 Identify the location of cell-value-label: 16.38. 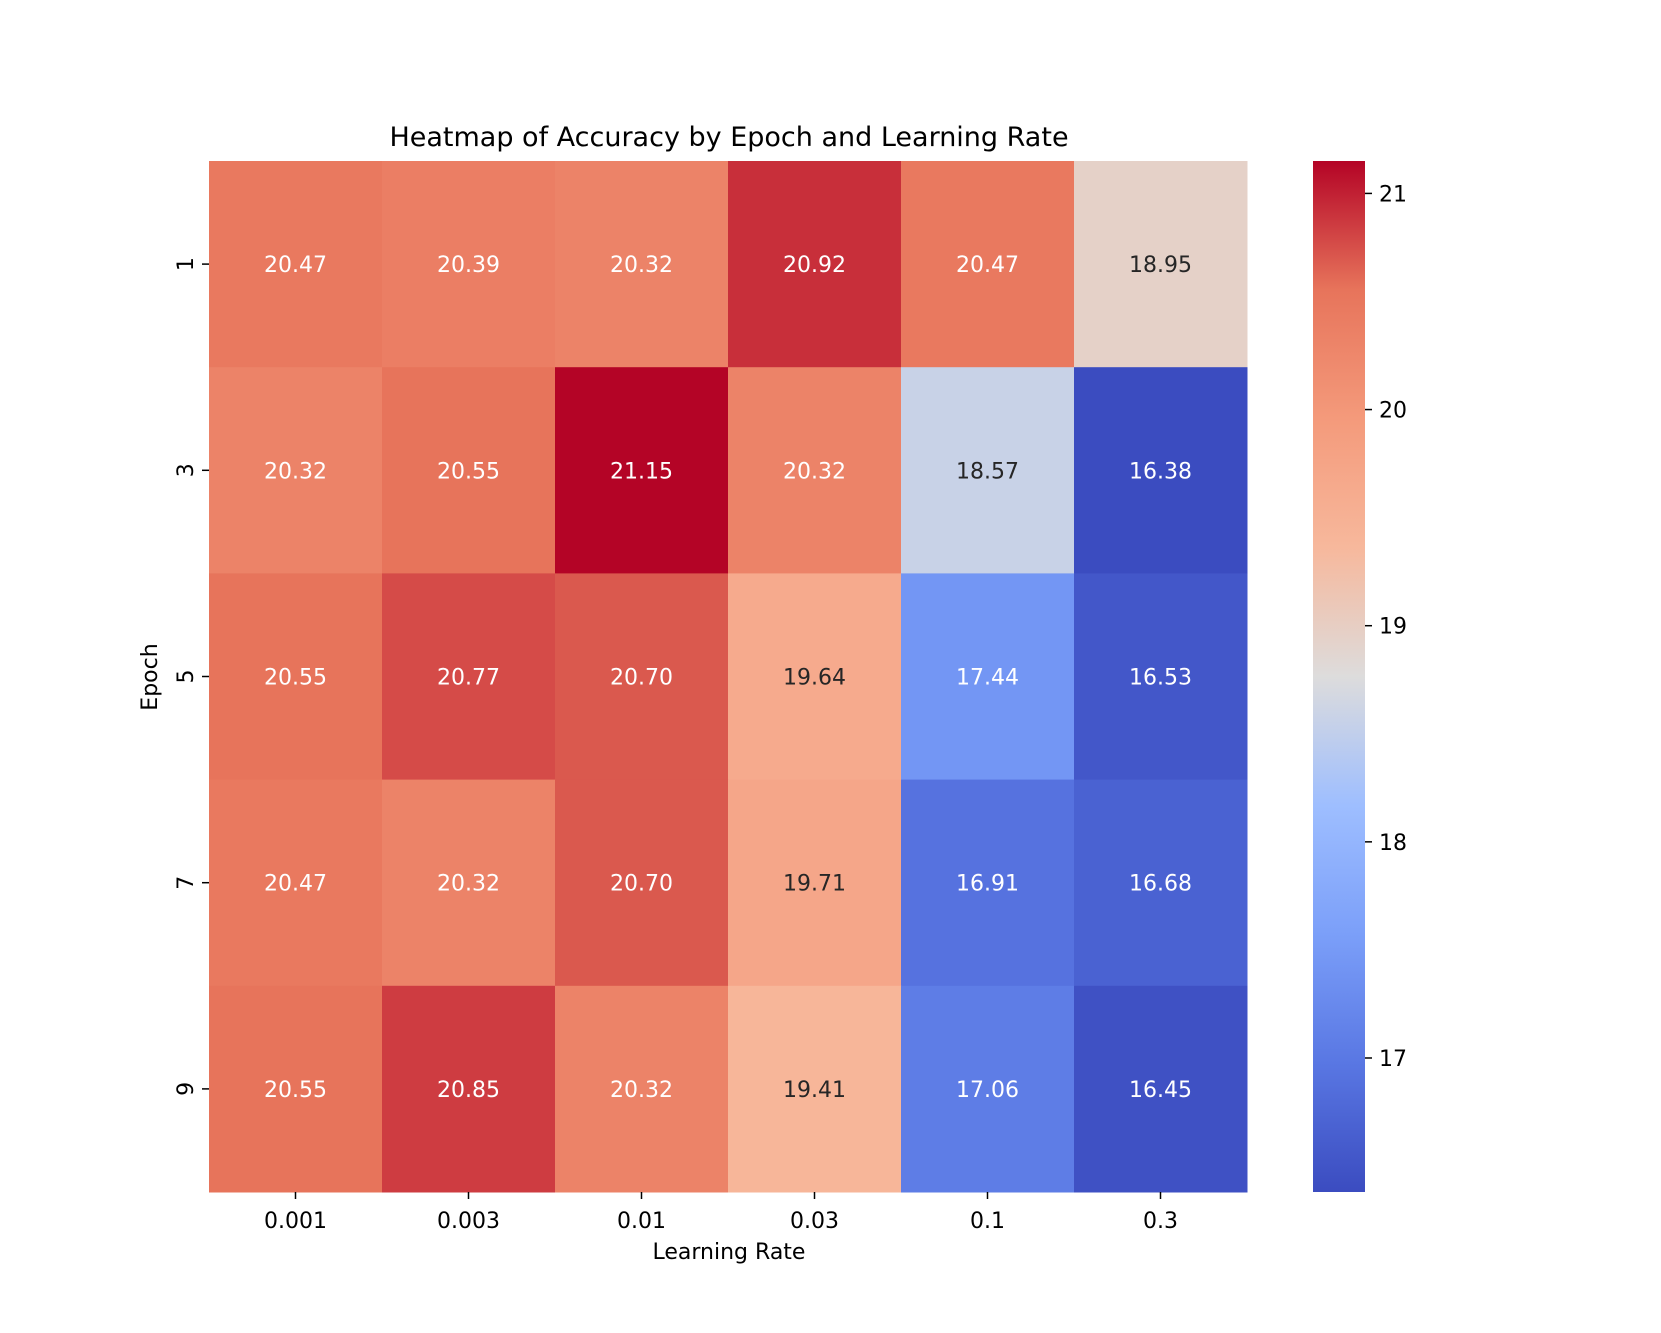
(1160, 471).